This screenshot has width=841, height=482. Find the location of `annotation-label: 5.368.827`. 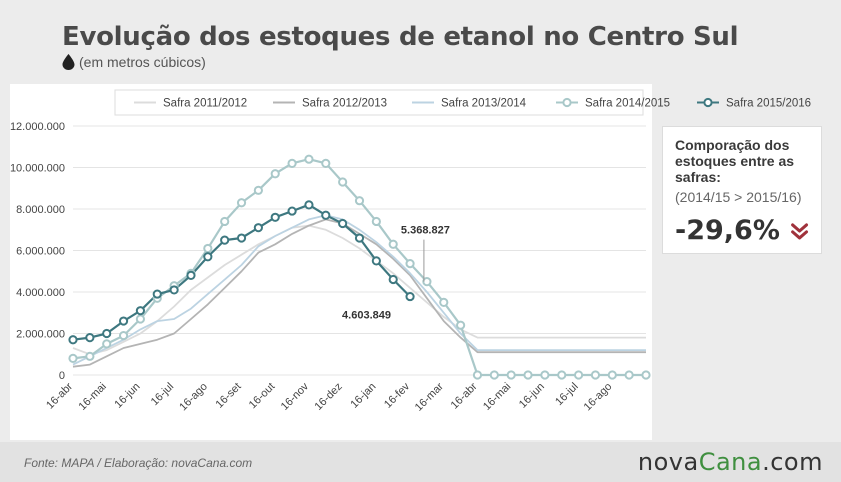

annotation-label: 5.368.827 is located at coordinates (425, 231).